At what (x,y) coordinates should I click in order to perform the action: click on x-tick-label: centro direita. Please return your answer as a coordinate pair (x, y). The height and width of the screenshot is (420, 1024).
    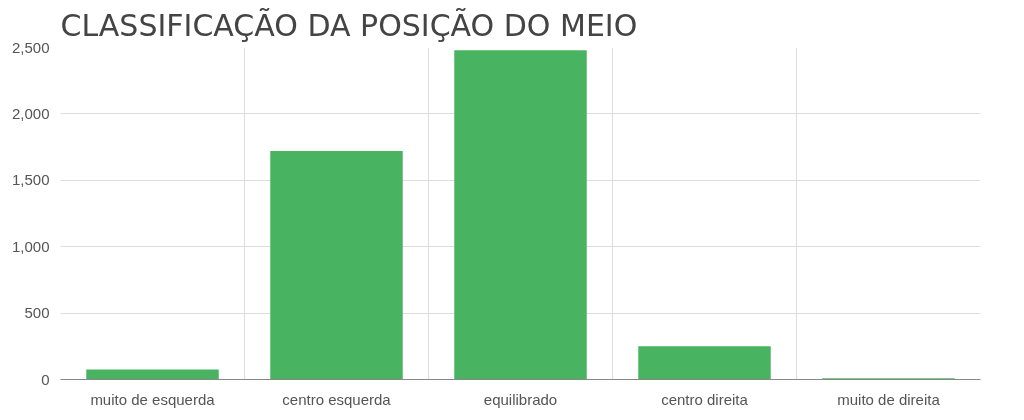
    Looking at the image, I should click on (705, 399).